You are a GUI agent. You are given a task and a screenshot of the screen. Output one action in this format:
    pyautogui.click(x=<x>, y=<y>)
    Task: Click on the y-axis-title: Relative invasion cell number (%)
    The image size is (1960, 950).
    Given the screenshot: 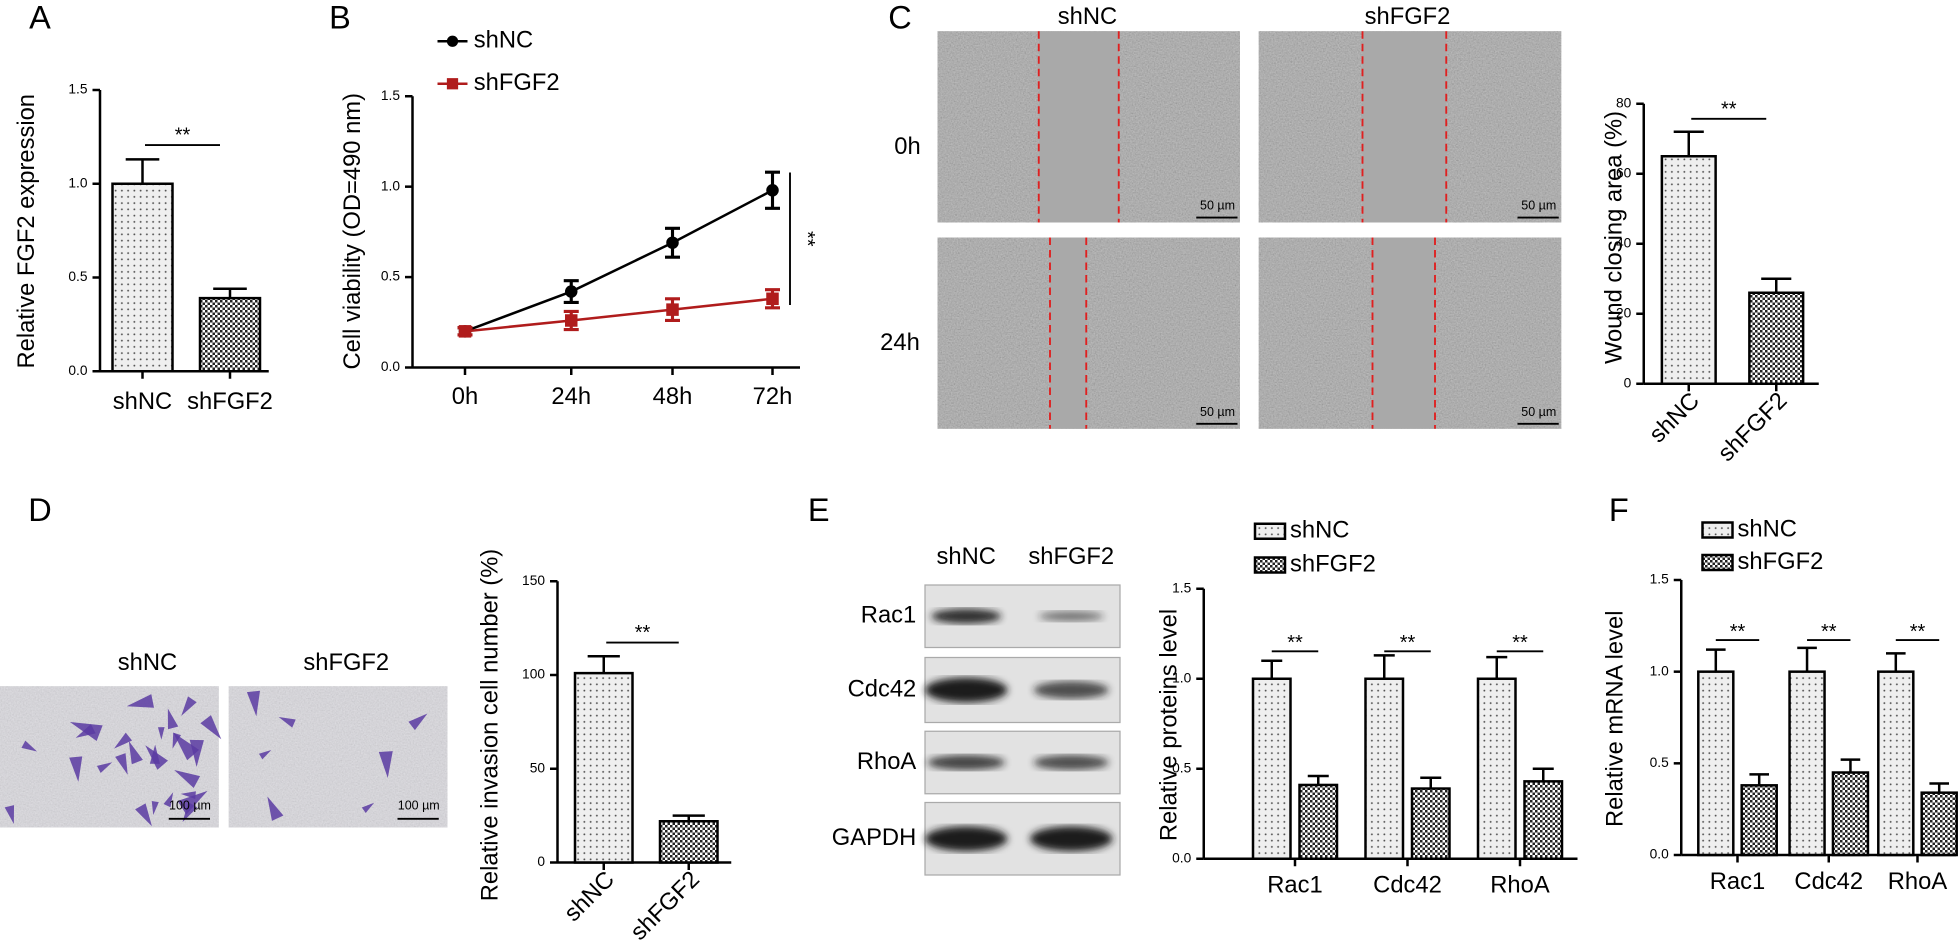 What is the action you would take?
    pyautogui.click(x=490, y=725)
    